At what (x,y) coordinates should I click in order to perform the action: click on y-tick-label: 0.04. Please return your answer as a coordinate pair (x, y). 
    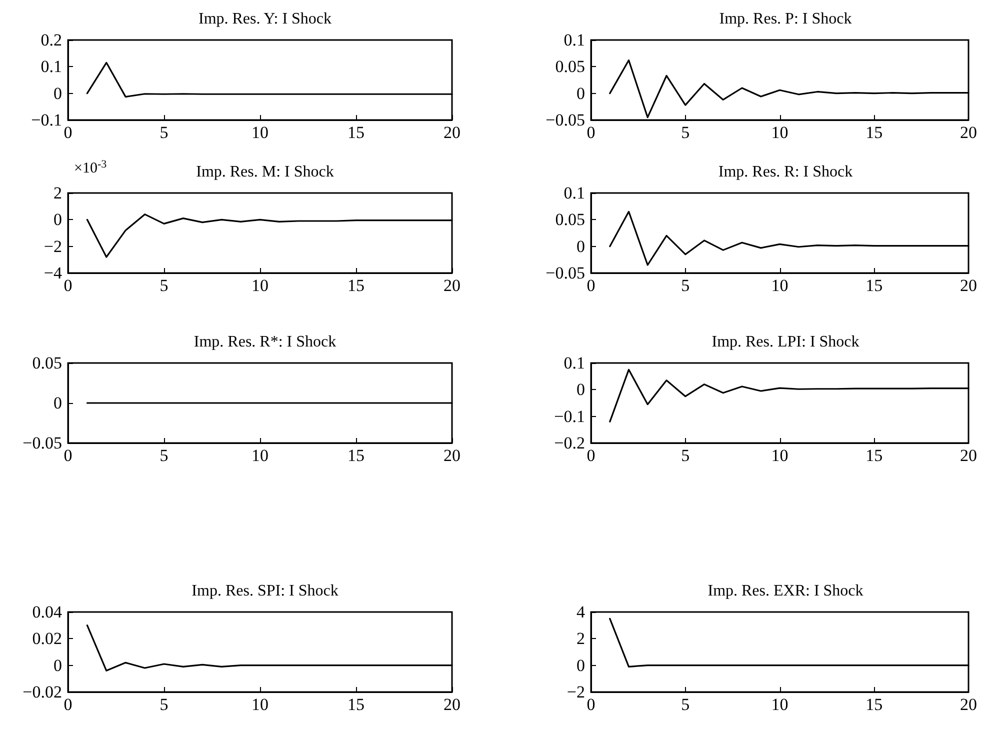
    Looking at the image, I should click on (47, 612).